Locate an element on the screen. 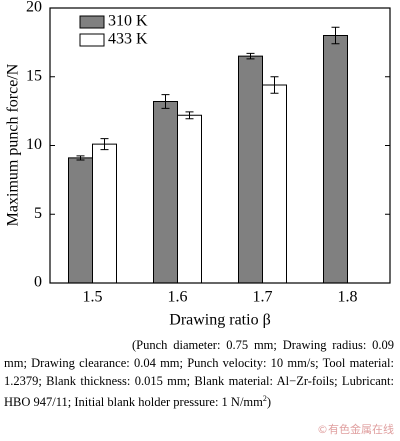  y-tick-label: 20 is located at coordinates (34, 8).